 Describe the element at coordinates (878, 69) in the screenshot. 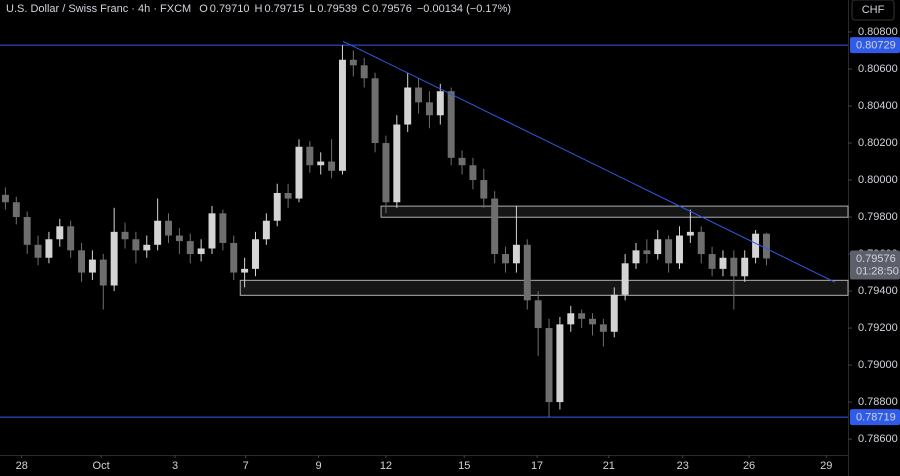

I see `y-tick-label: 0.80600` at that location.